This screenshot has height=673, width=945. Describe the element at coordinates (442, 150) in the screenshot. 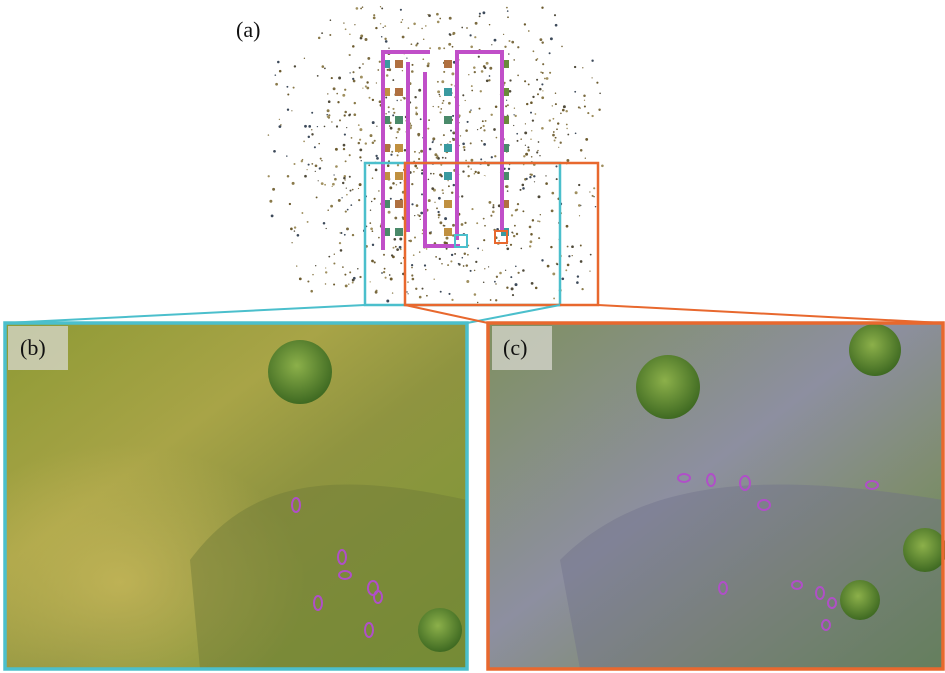

I see `flight-path` at that location.